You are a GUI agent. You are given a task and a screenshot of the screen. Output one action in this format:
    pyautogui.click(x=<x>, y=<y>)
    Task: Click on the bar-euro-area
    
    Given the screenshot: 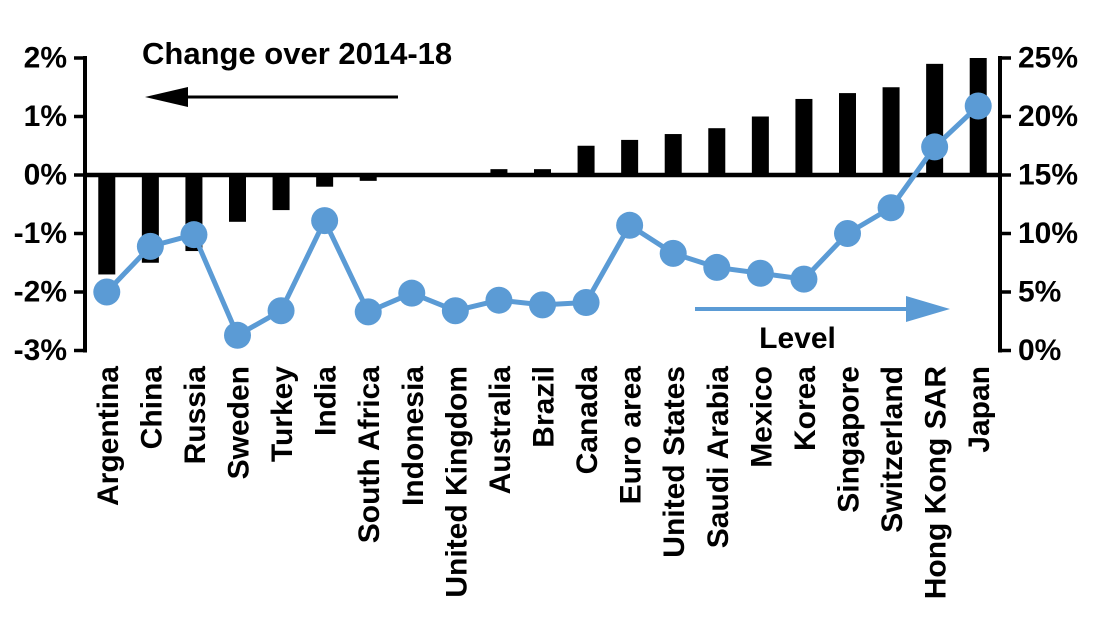 What is the action you would take?
    pyautogui.click(x=630, y=157)
    